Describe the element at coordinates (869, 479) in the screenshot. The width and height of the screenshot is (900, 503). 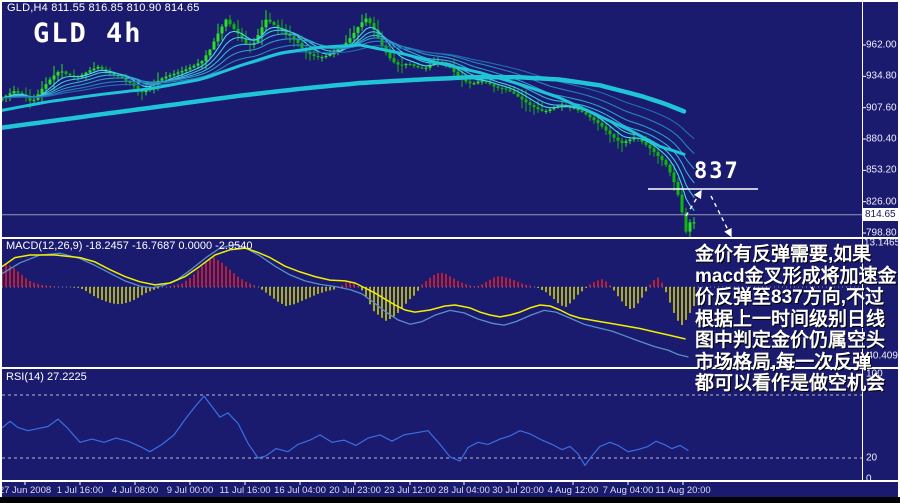
I see `rsi-axis-label: 0` at that location.